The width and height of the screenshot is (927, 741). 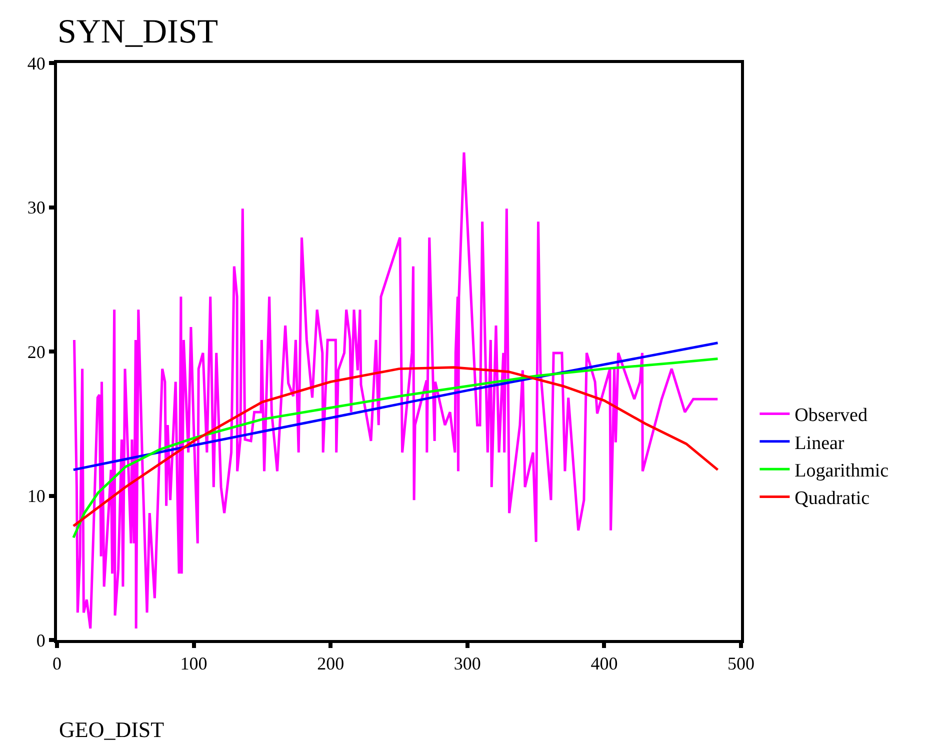 I want to click on x-tick-label: 500, so click(x=741, y=664).